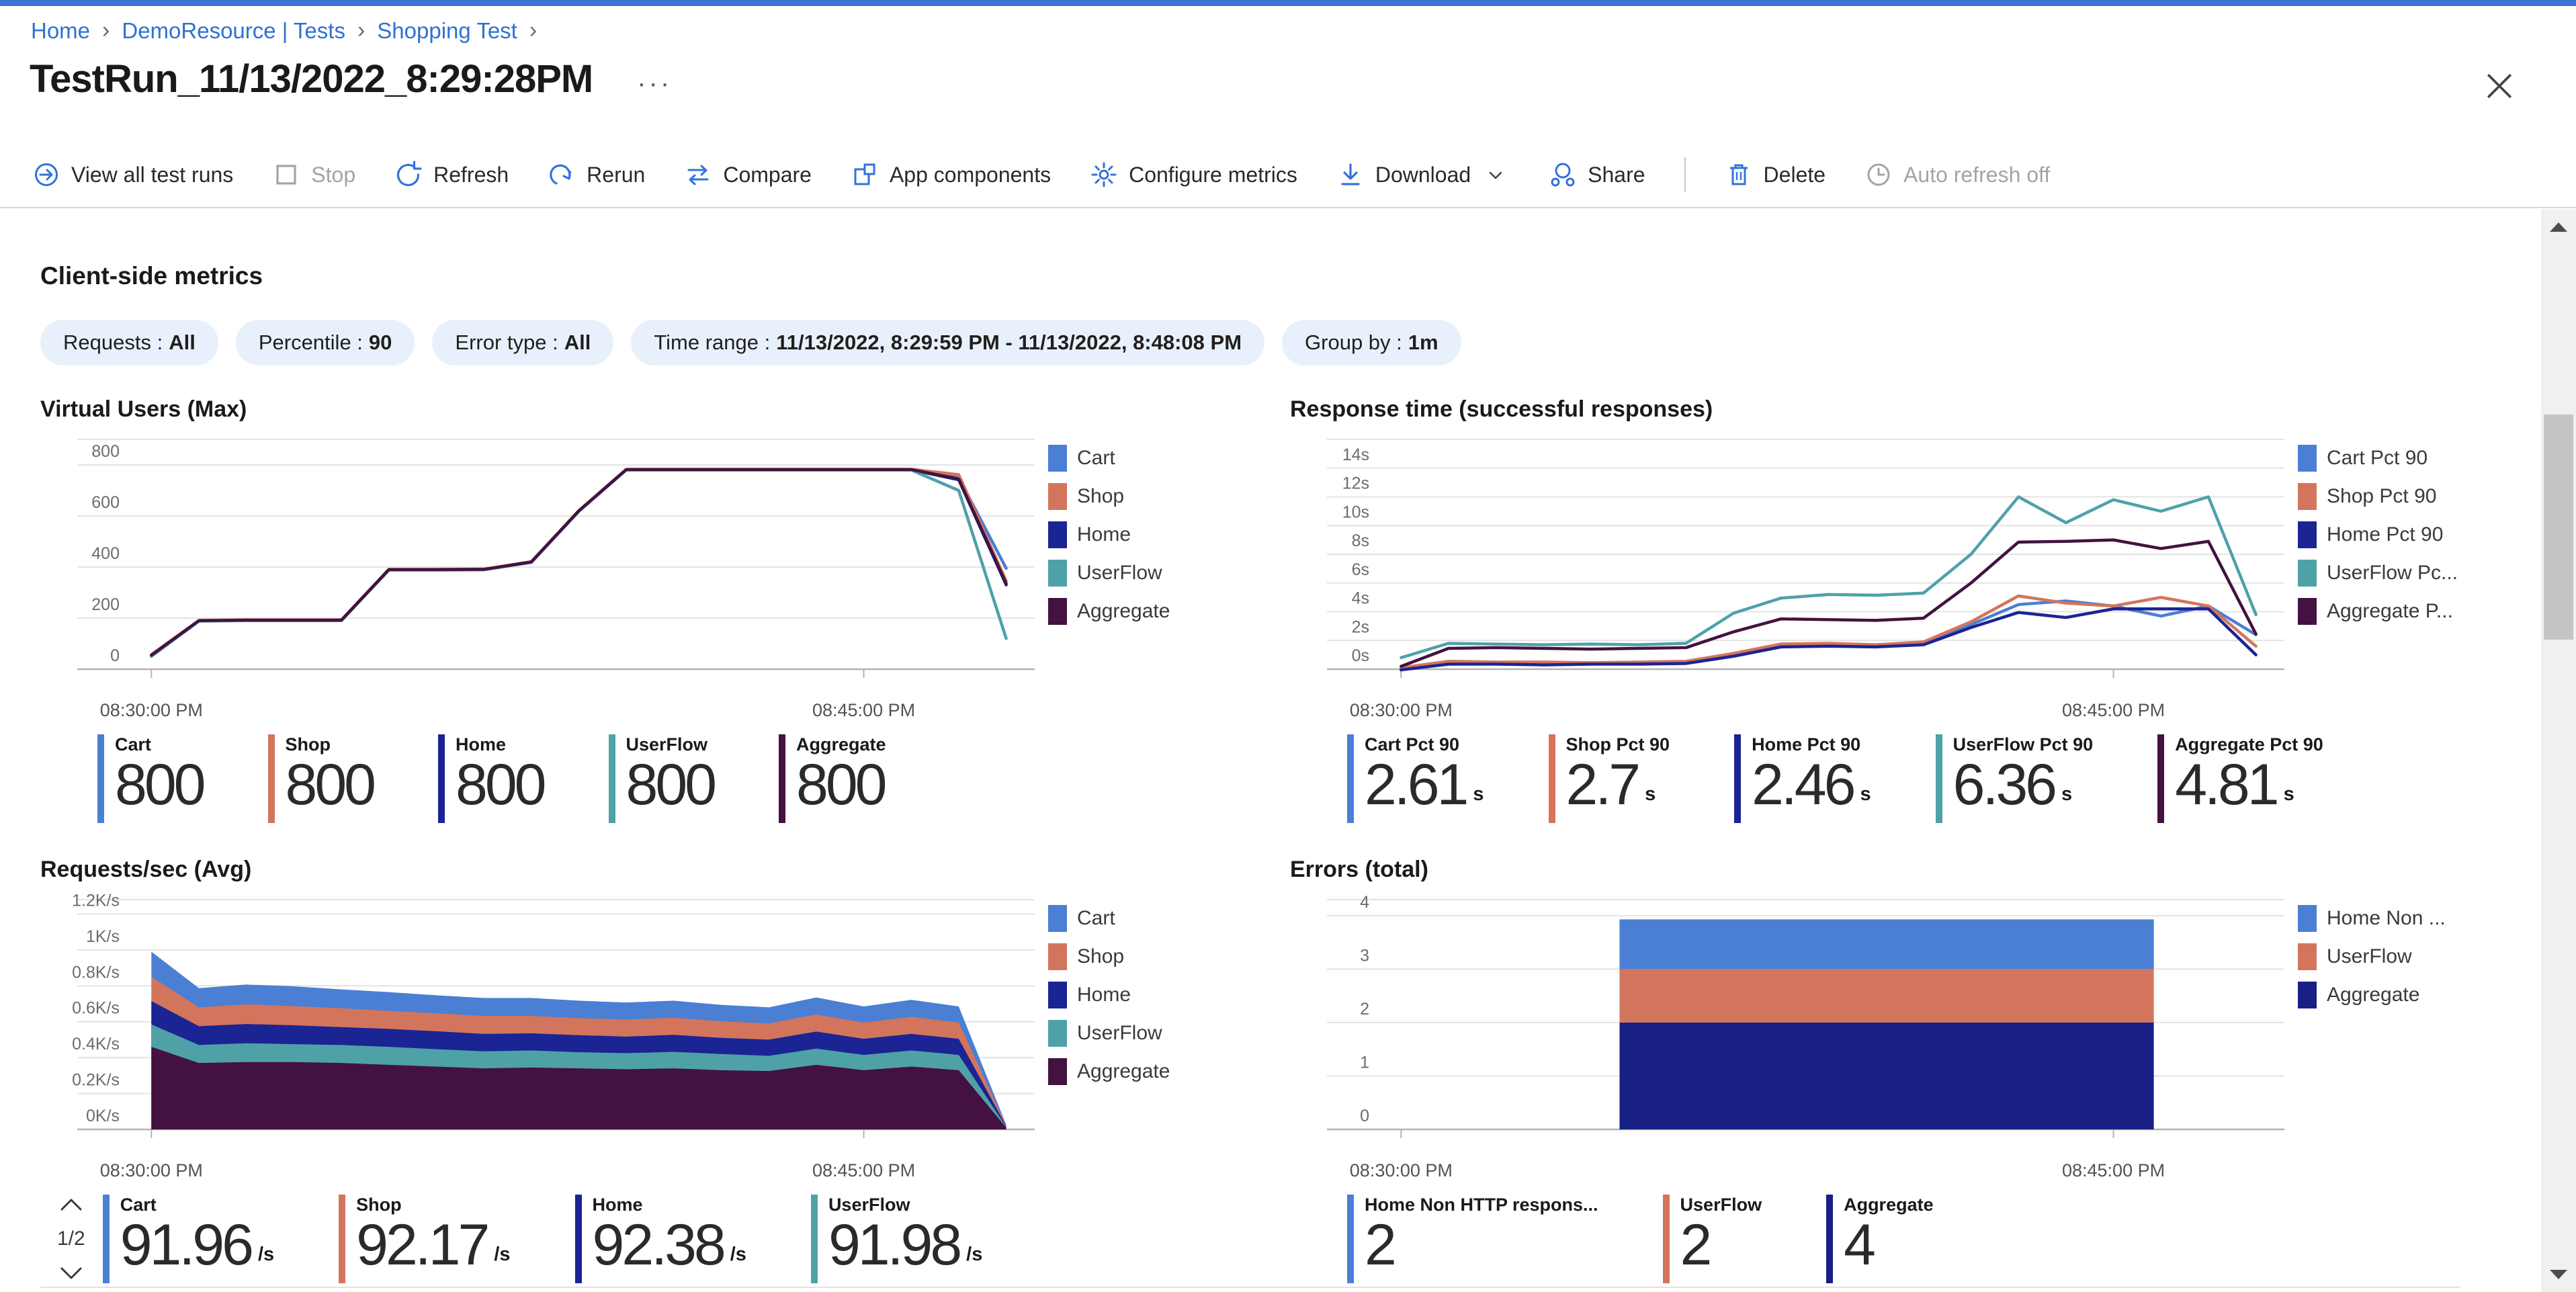  Describe the element at coordinates (2558, 527) in the screenshot. I see `scrollbar-thumb` at that location.